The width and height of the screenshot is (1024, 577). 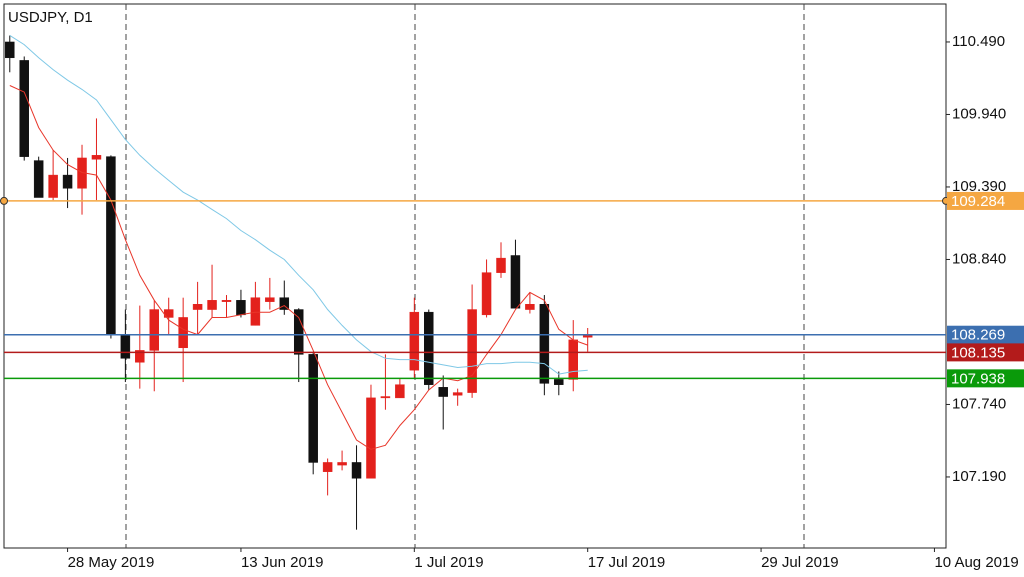 I want to click on y-tick-label: 109.390, so click(x=979, y=186).